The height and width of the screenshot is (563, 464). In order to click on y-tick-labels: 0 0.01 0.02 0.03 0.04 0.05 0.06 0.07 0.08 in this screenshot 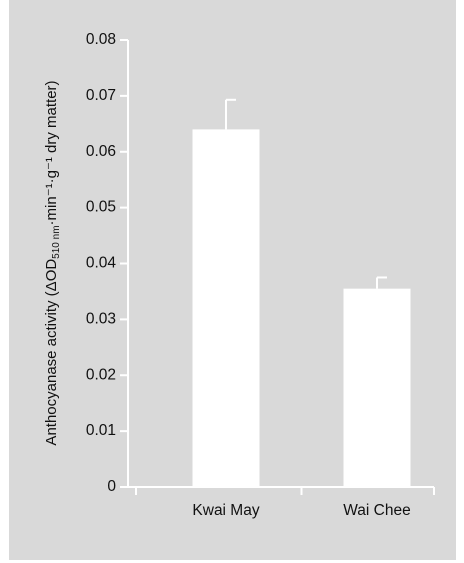, I will do `click(101, 263)`.